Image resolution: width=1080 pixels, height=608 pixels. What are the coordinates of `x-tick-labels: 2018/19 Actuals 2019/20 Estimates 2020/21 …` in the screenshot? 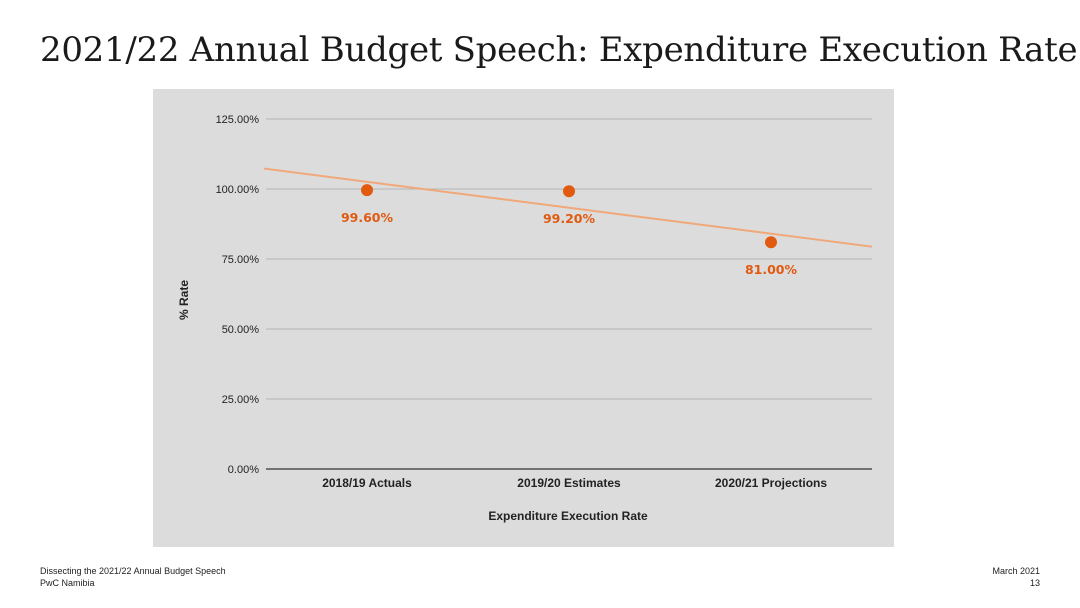 It's located at (574, 483).